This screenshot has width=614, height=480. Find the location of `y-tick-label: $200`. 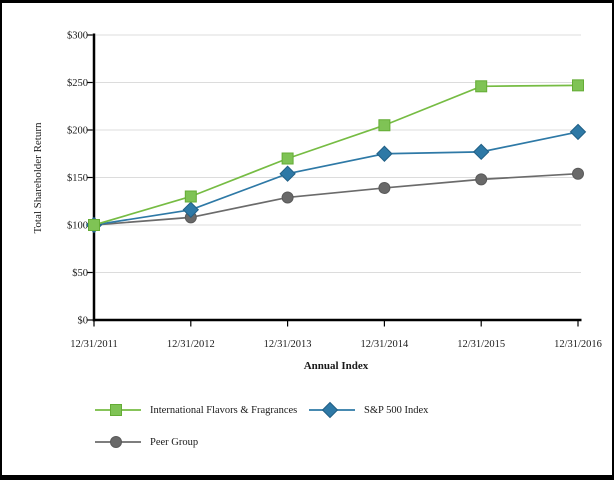

y-tick-label: $200 is located at coordinates (77, 131).